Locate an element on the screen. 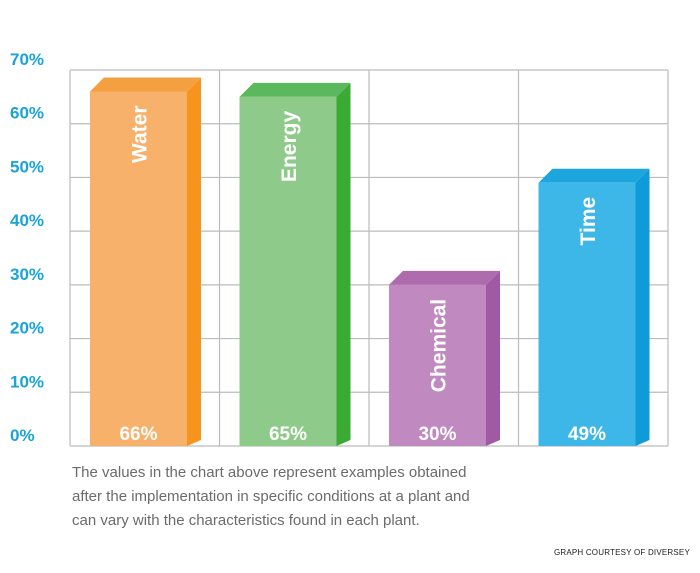 The height and width of the screenshot is (573, 700). bar-time: Time 49% is located at coordinates (594, 307).